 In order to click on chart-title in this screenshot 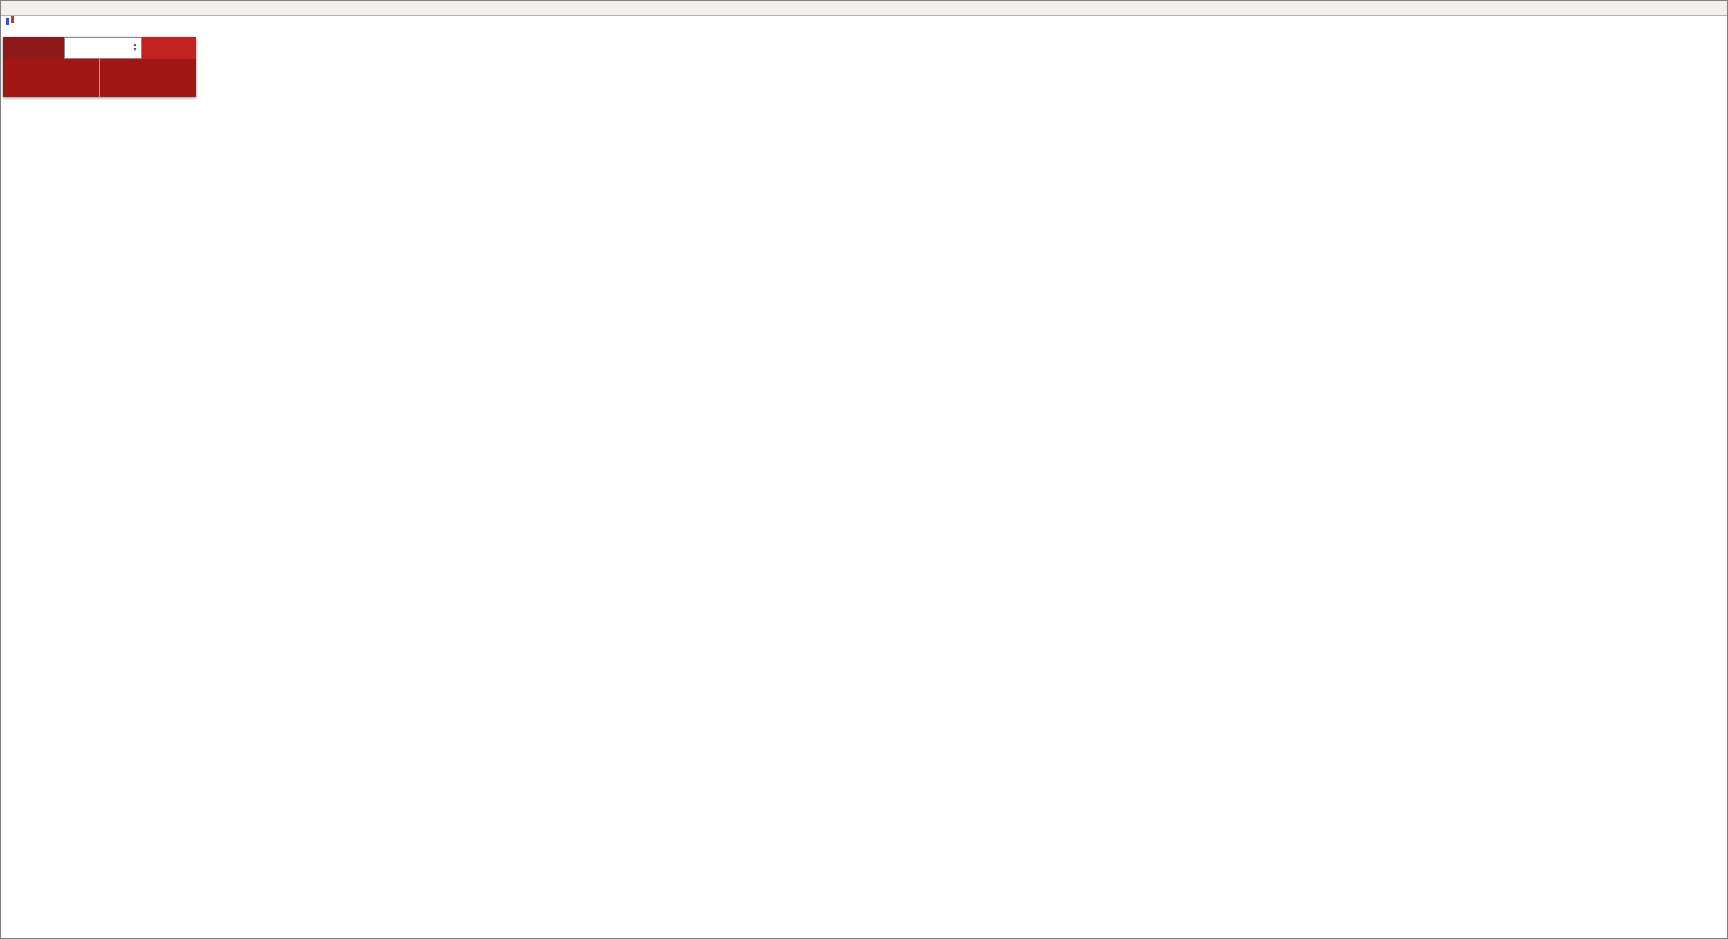, I will do `click(15, 21)`.